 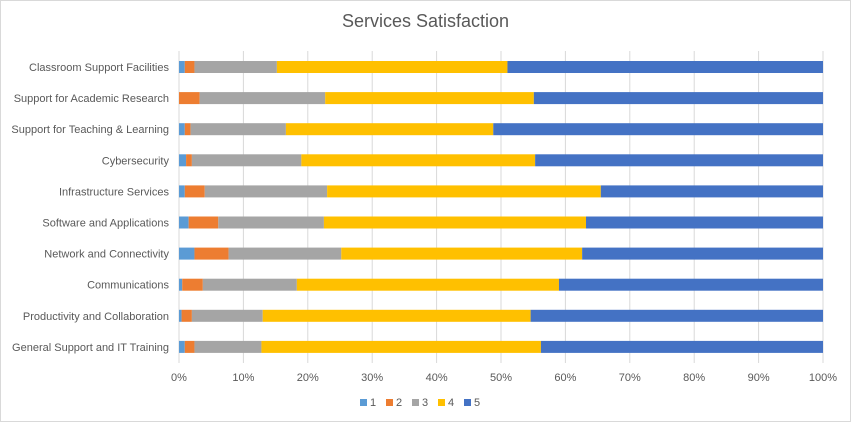 I want to click on category-label: Cybersecurity, so click(x=136, y=161).